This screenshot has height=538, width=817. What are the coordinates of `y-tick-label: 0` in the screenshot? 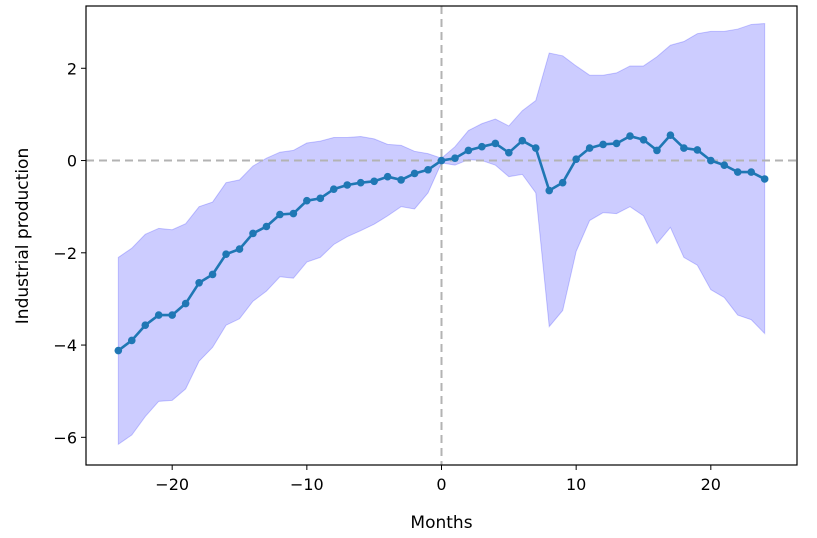 It's located at (72, 161).